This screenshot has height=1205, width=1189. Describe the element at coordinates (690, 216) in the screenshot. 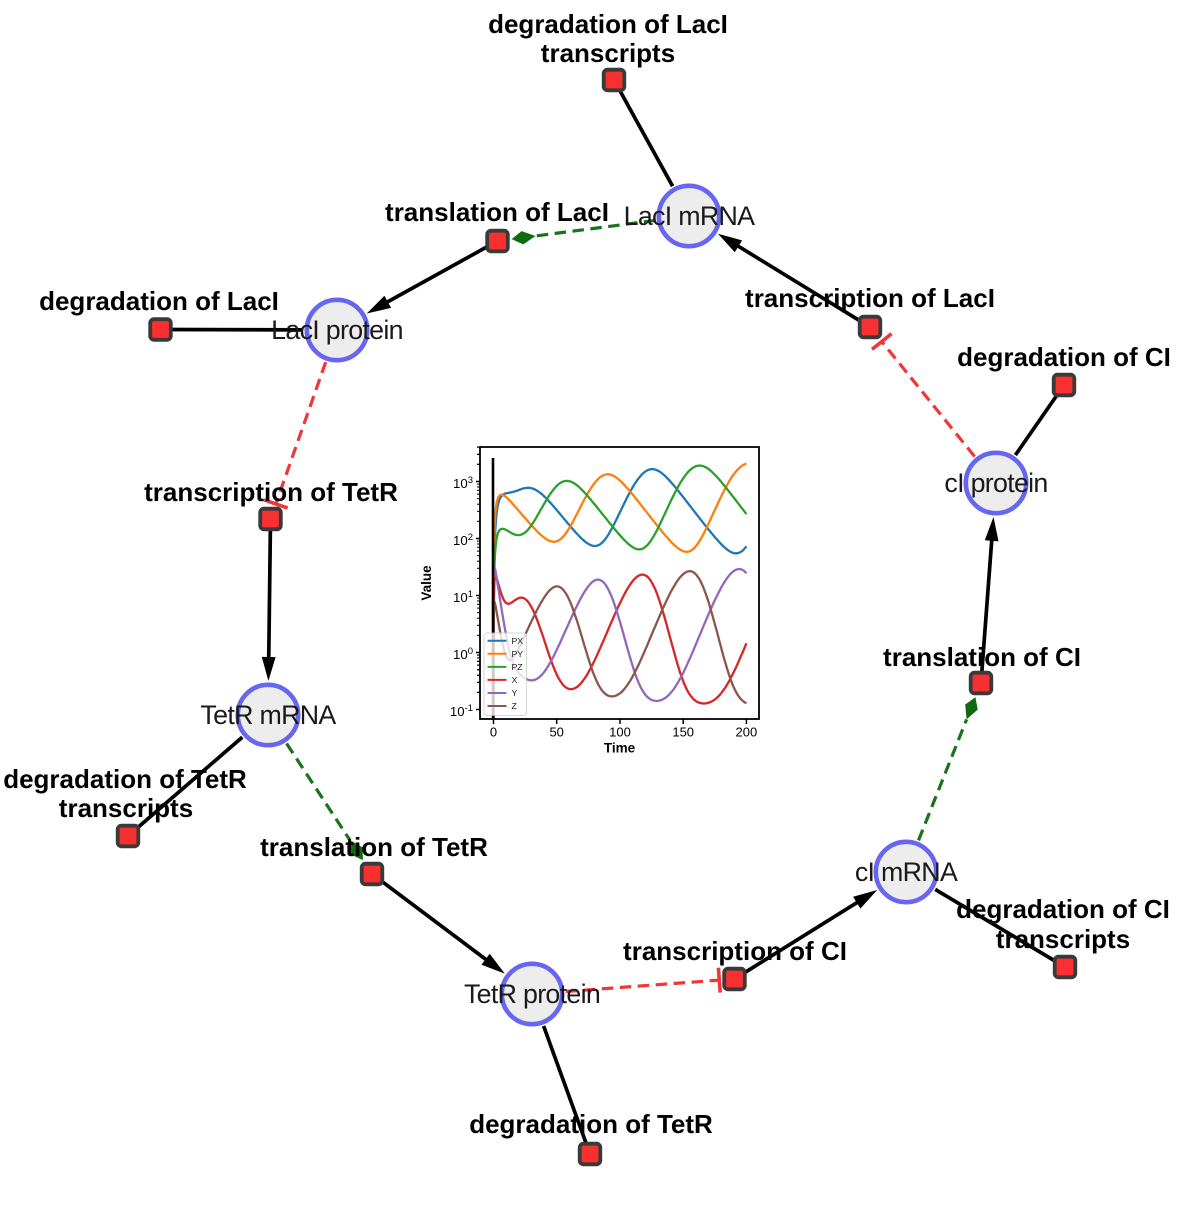

I see `svg-text: LacI mRNA` at that location.